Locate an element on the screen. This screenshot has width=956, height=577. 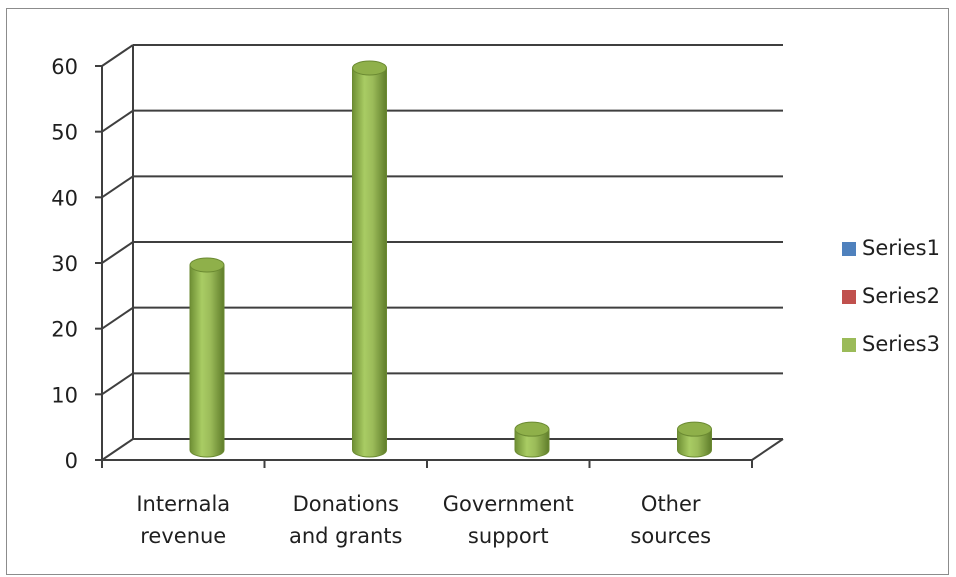
x-category-label: Other is located at coordinates (671, 504).